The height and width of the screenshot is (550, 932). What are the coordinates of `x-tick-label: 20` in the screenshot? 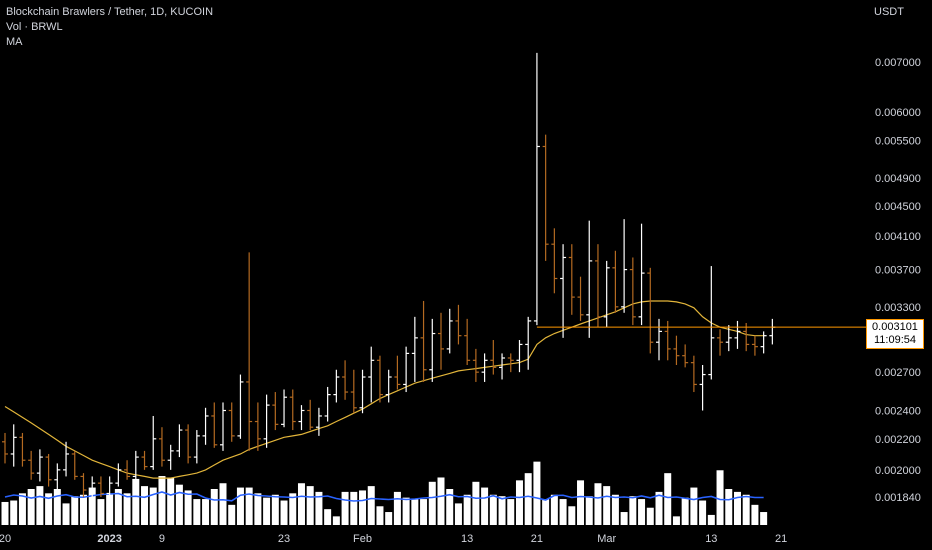 It's located at (5, 539).